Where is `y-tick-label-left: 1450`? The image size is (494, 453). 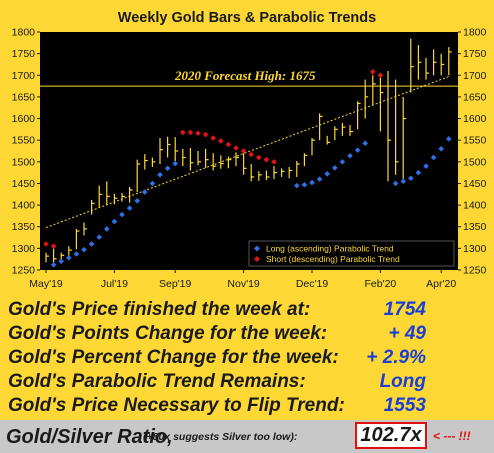 y-tick-label-left: 1450 is located at coordinates (24, 184).